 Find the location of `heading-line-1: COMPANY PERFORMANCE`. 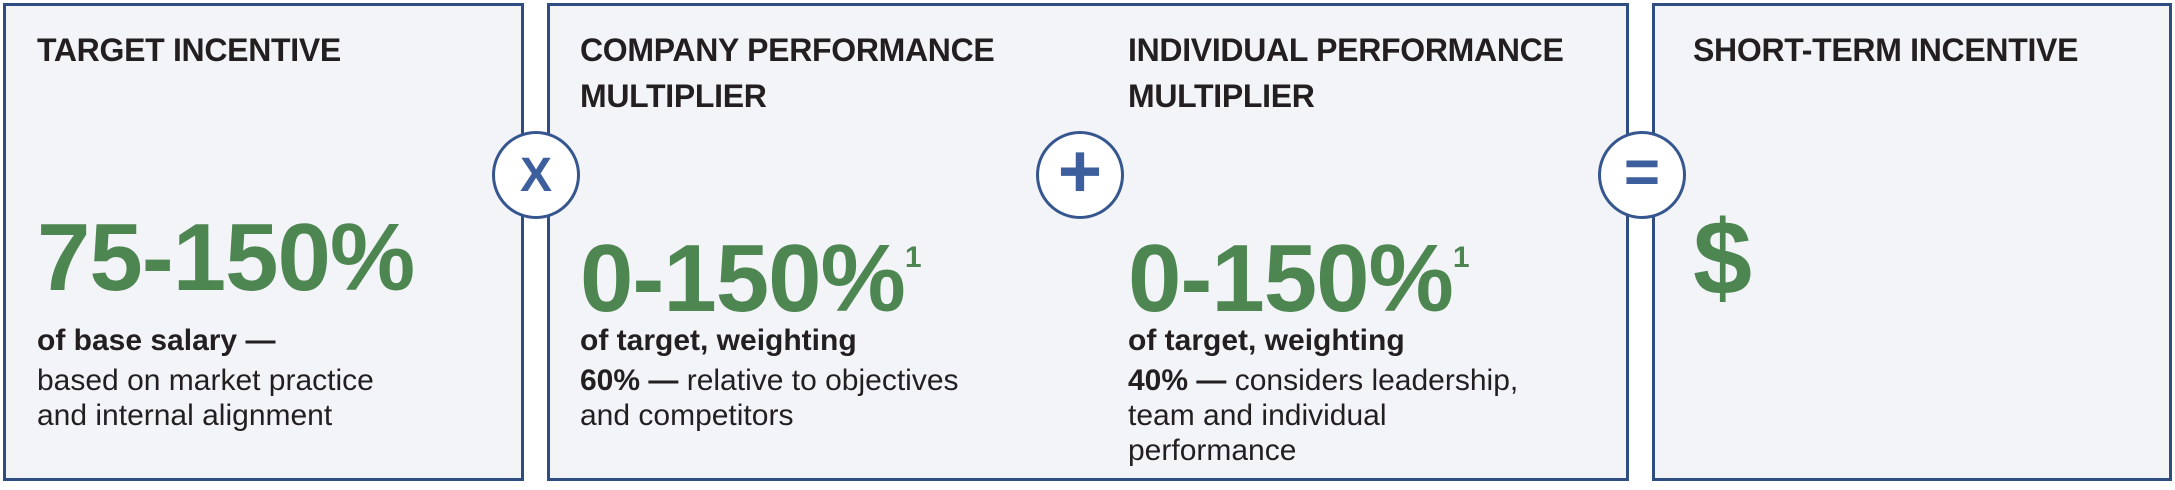

heading-line-1: COMPANY PERFORMANCE is located at coordinates (787, 50).